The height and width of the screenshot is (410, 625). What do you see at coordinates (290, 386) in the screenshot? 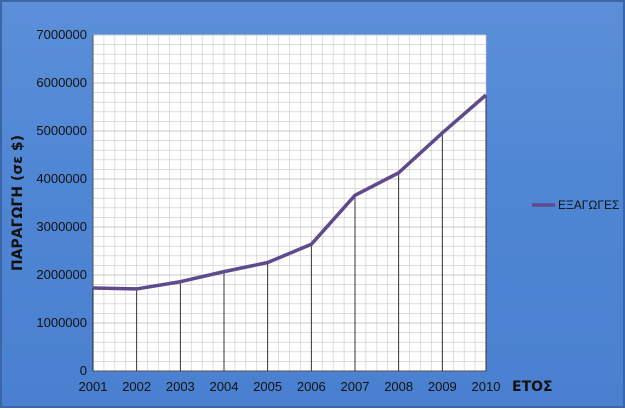
I see `x-axis-ticks: 2001 2002 2003 2004 2005 2006 2007 2008 2009 2010` at bounding box center [290, 386].